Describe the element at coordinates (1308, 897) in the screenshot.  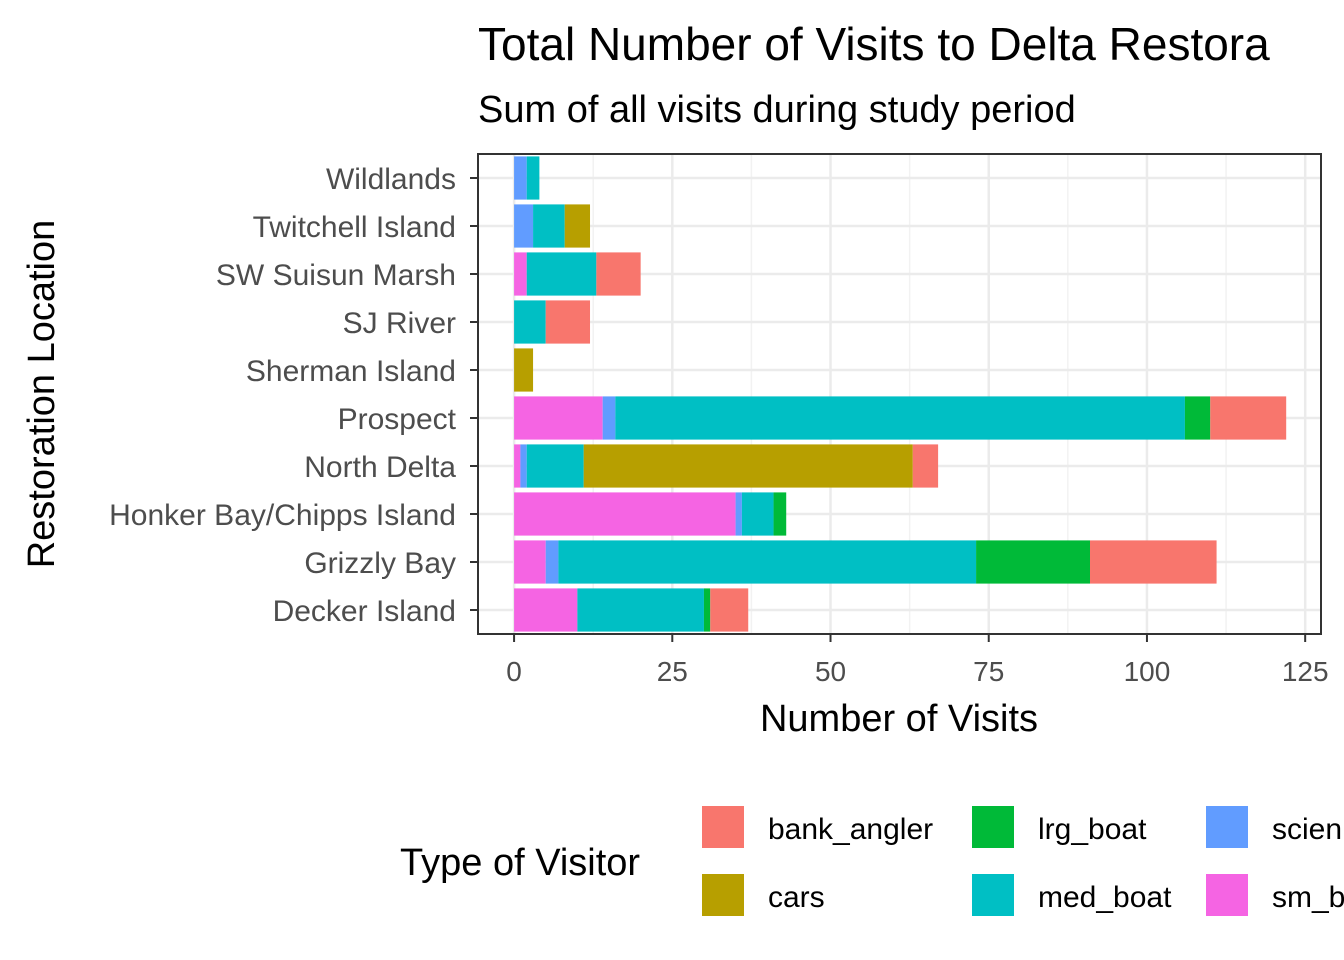
I see `legend-label: sm_b` at that location.